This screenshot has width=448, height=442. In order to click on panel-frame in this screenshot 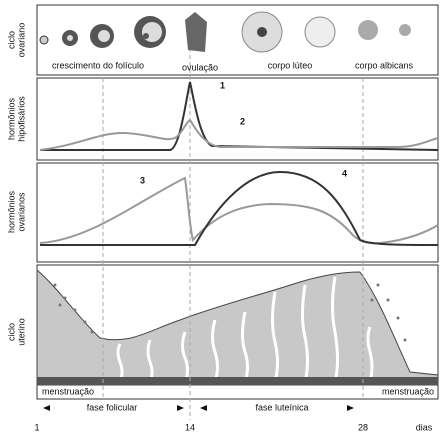, I will do `click(237, 40)`.